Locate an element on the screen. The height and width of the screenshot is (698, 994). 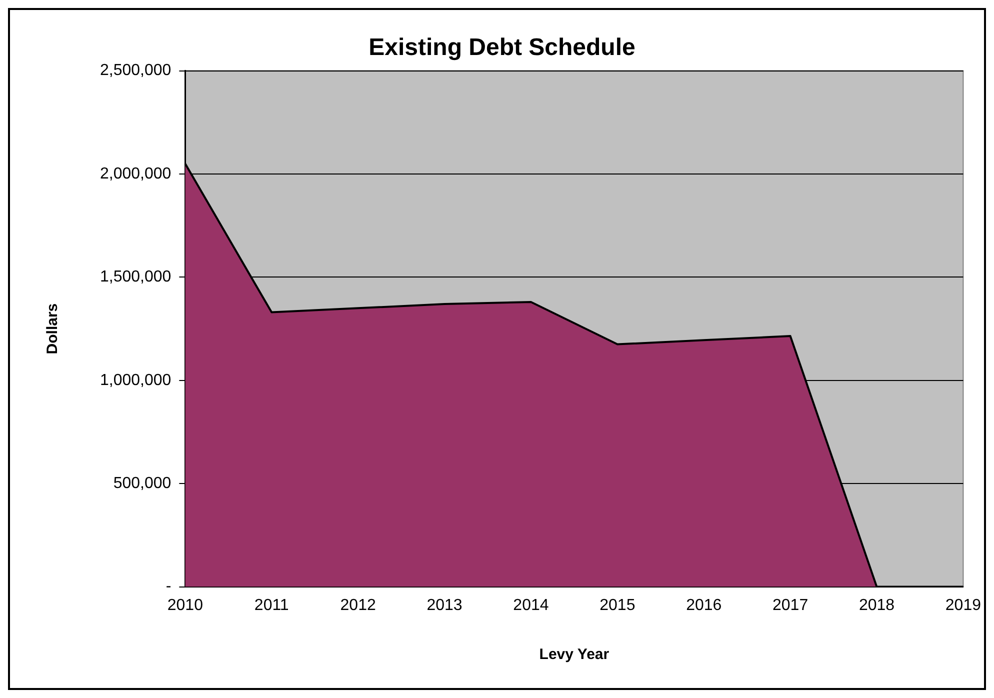
x-tick-label: 2016 is located at coordinates (704, 605).